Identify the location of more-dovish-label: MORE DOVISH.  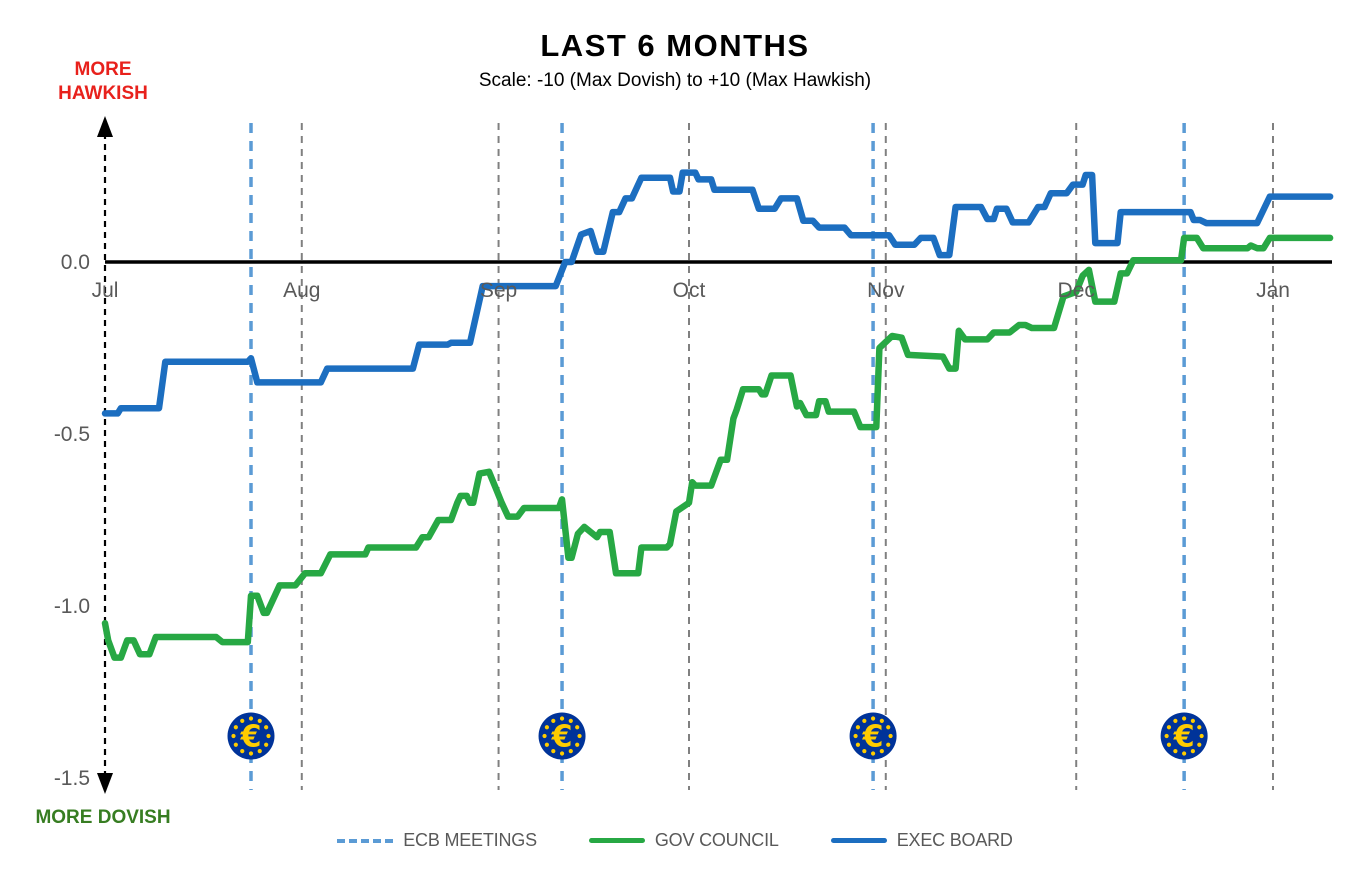
(103, 817).